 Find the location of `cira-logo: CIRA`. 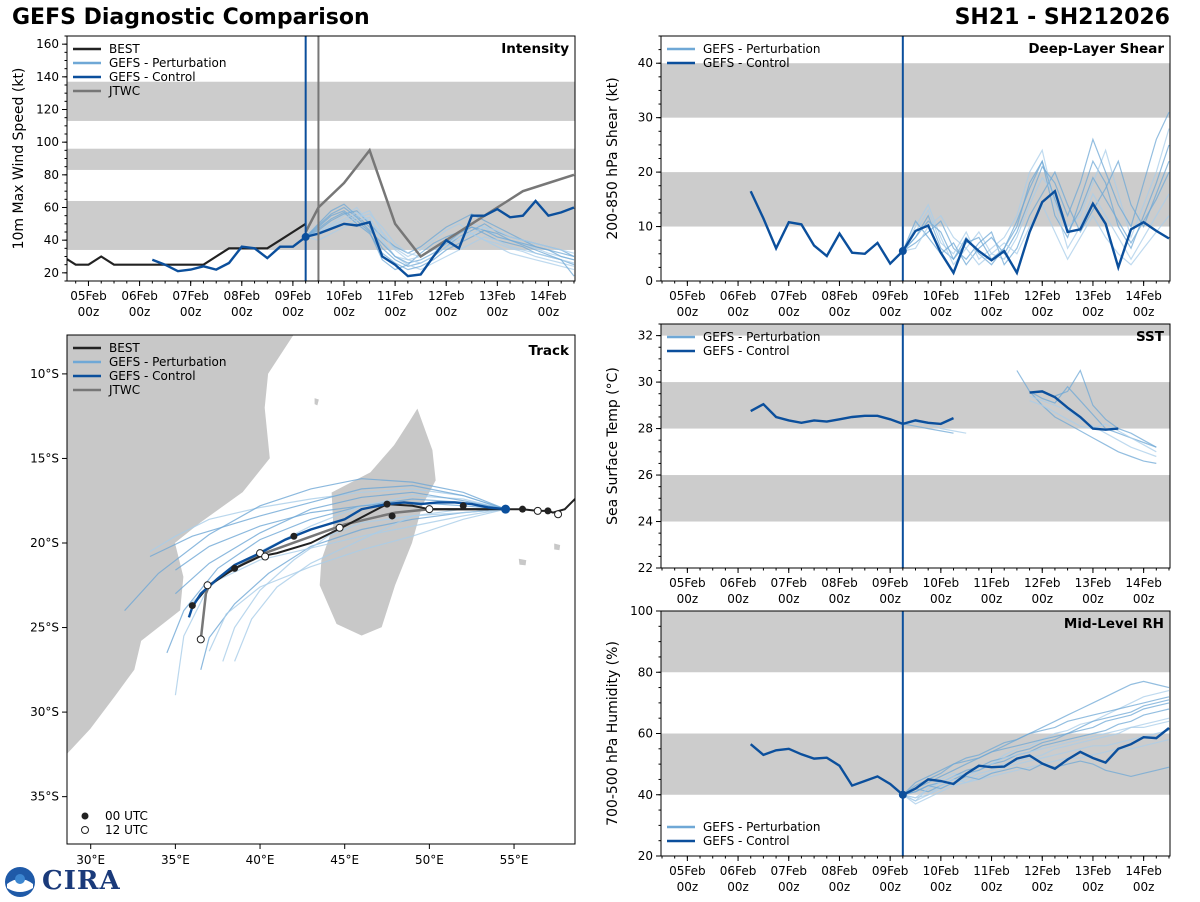

cira-logo: CIRA is located at coordinates (64, 882).